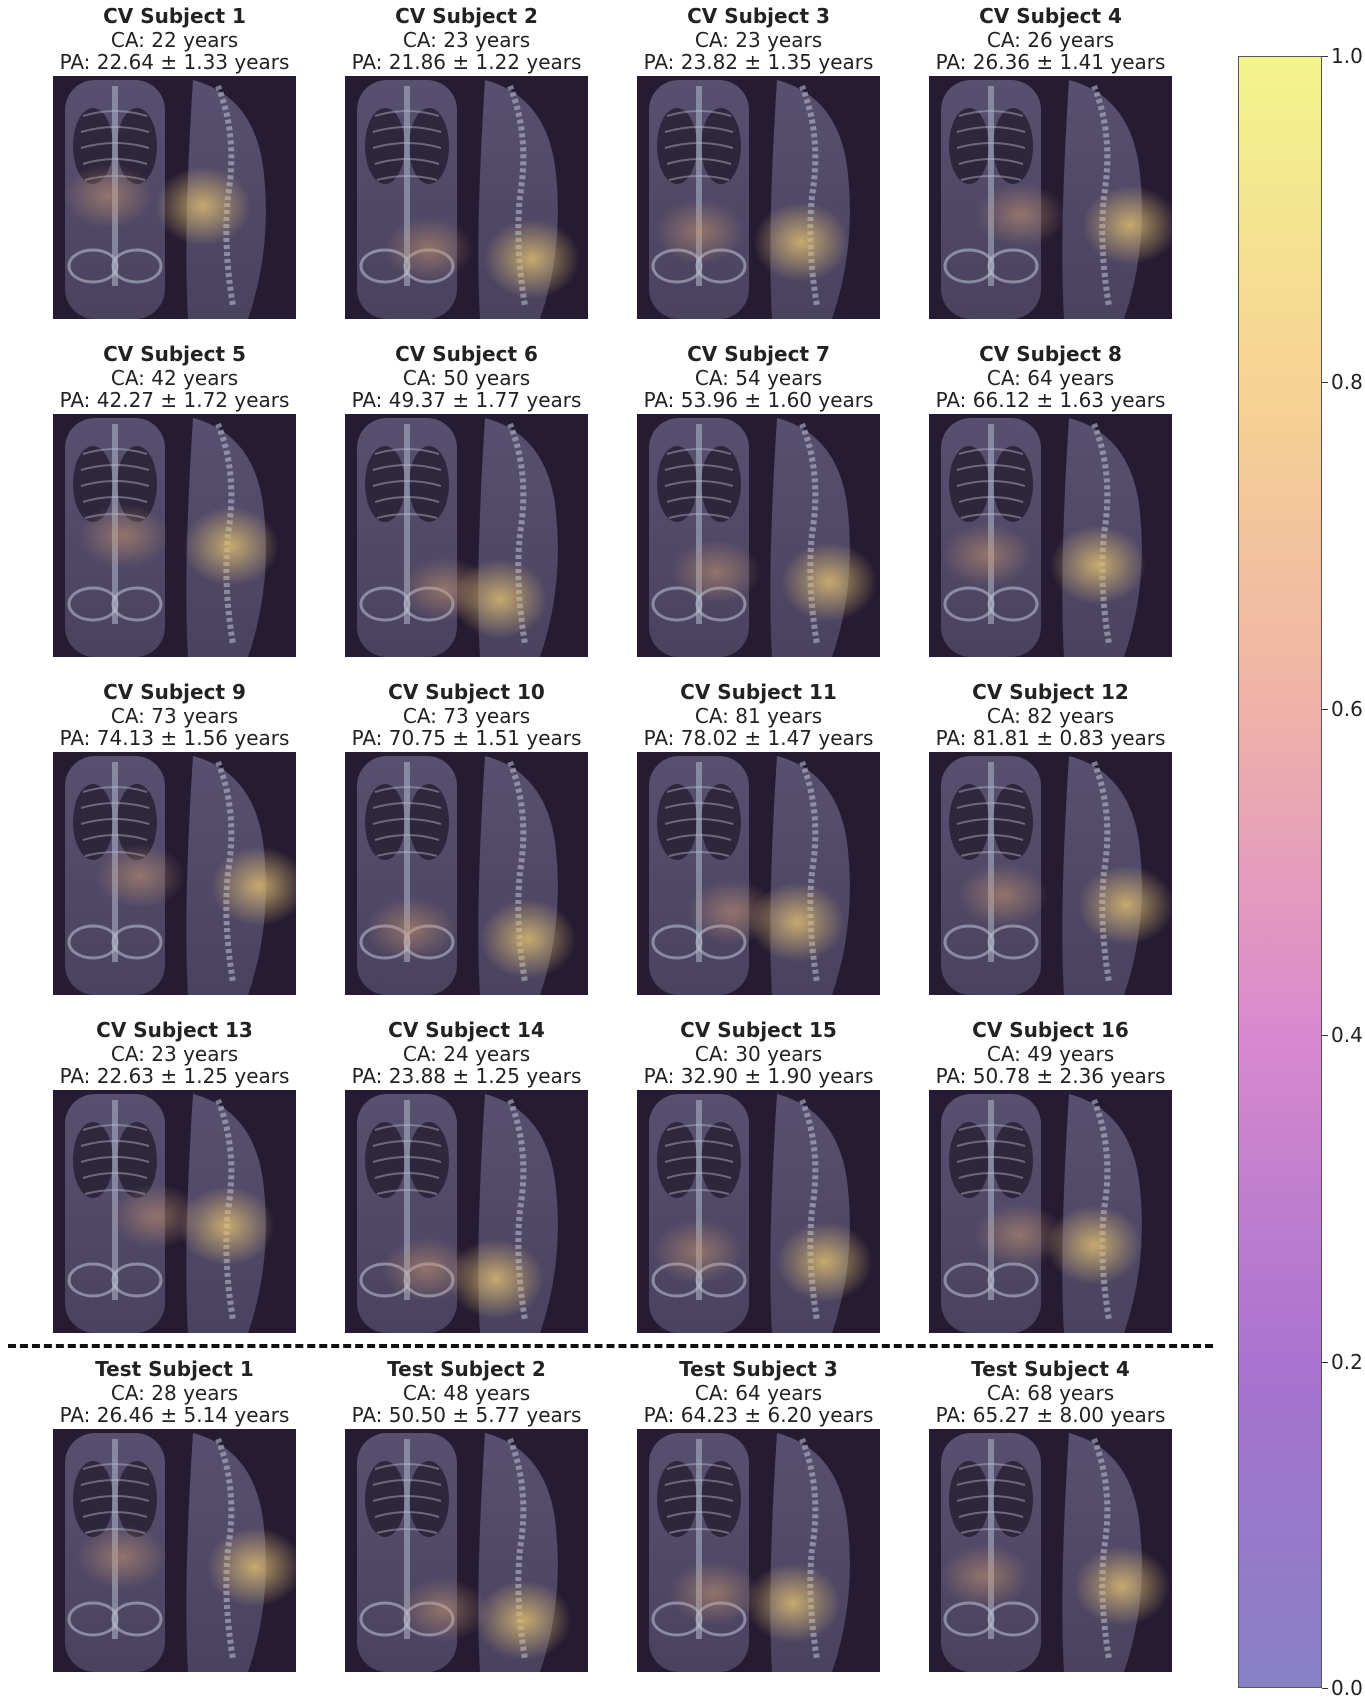 The image size is (1365, 1706). I want to click on chronological-age: CA: 68 years, so click(1050, 1393).